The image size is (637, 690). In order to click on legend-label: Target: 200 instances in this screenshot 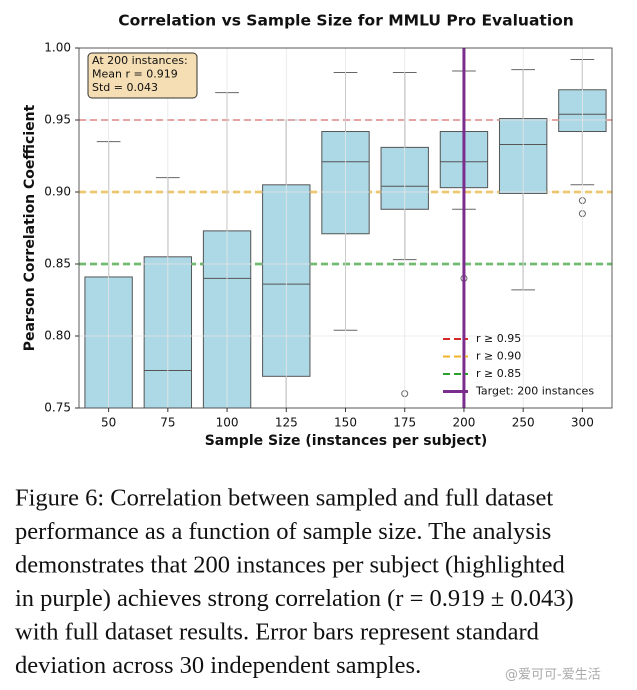, I will do `click(534, 391)`.